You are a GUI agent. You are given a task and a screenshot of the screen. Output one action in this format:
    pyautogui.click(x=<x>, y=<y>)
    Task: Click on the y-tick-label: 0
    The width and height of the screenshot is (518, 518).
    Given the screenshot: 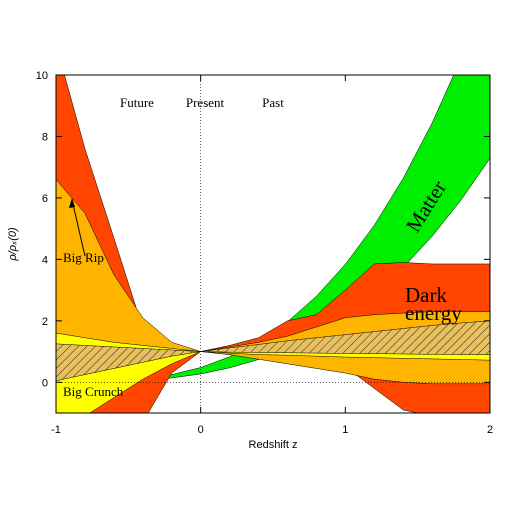 What is the action you would take?
    pyautogui.click(x=45, y=383)
    